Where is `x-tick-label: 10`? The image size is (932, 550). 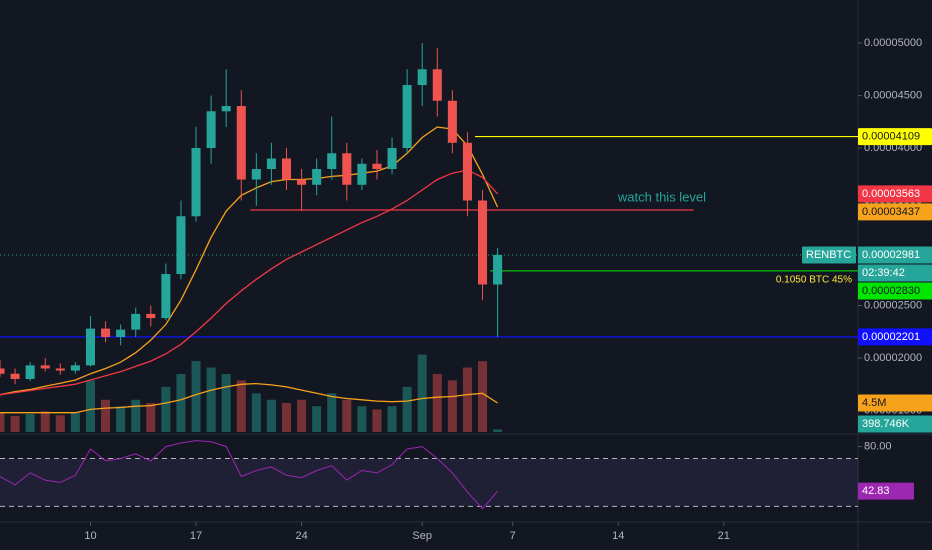
x-tick-label: 10 is located at coordinates (90, 536).